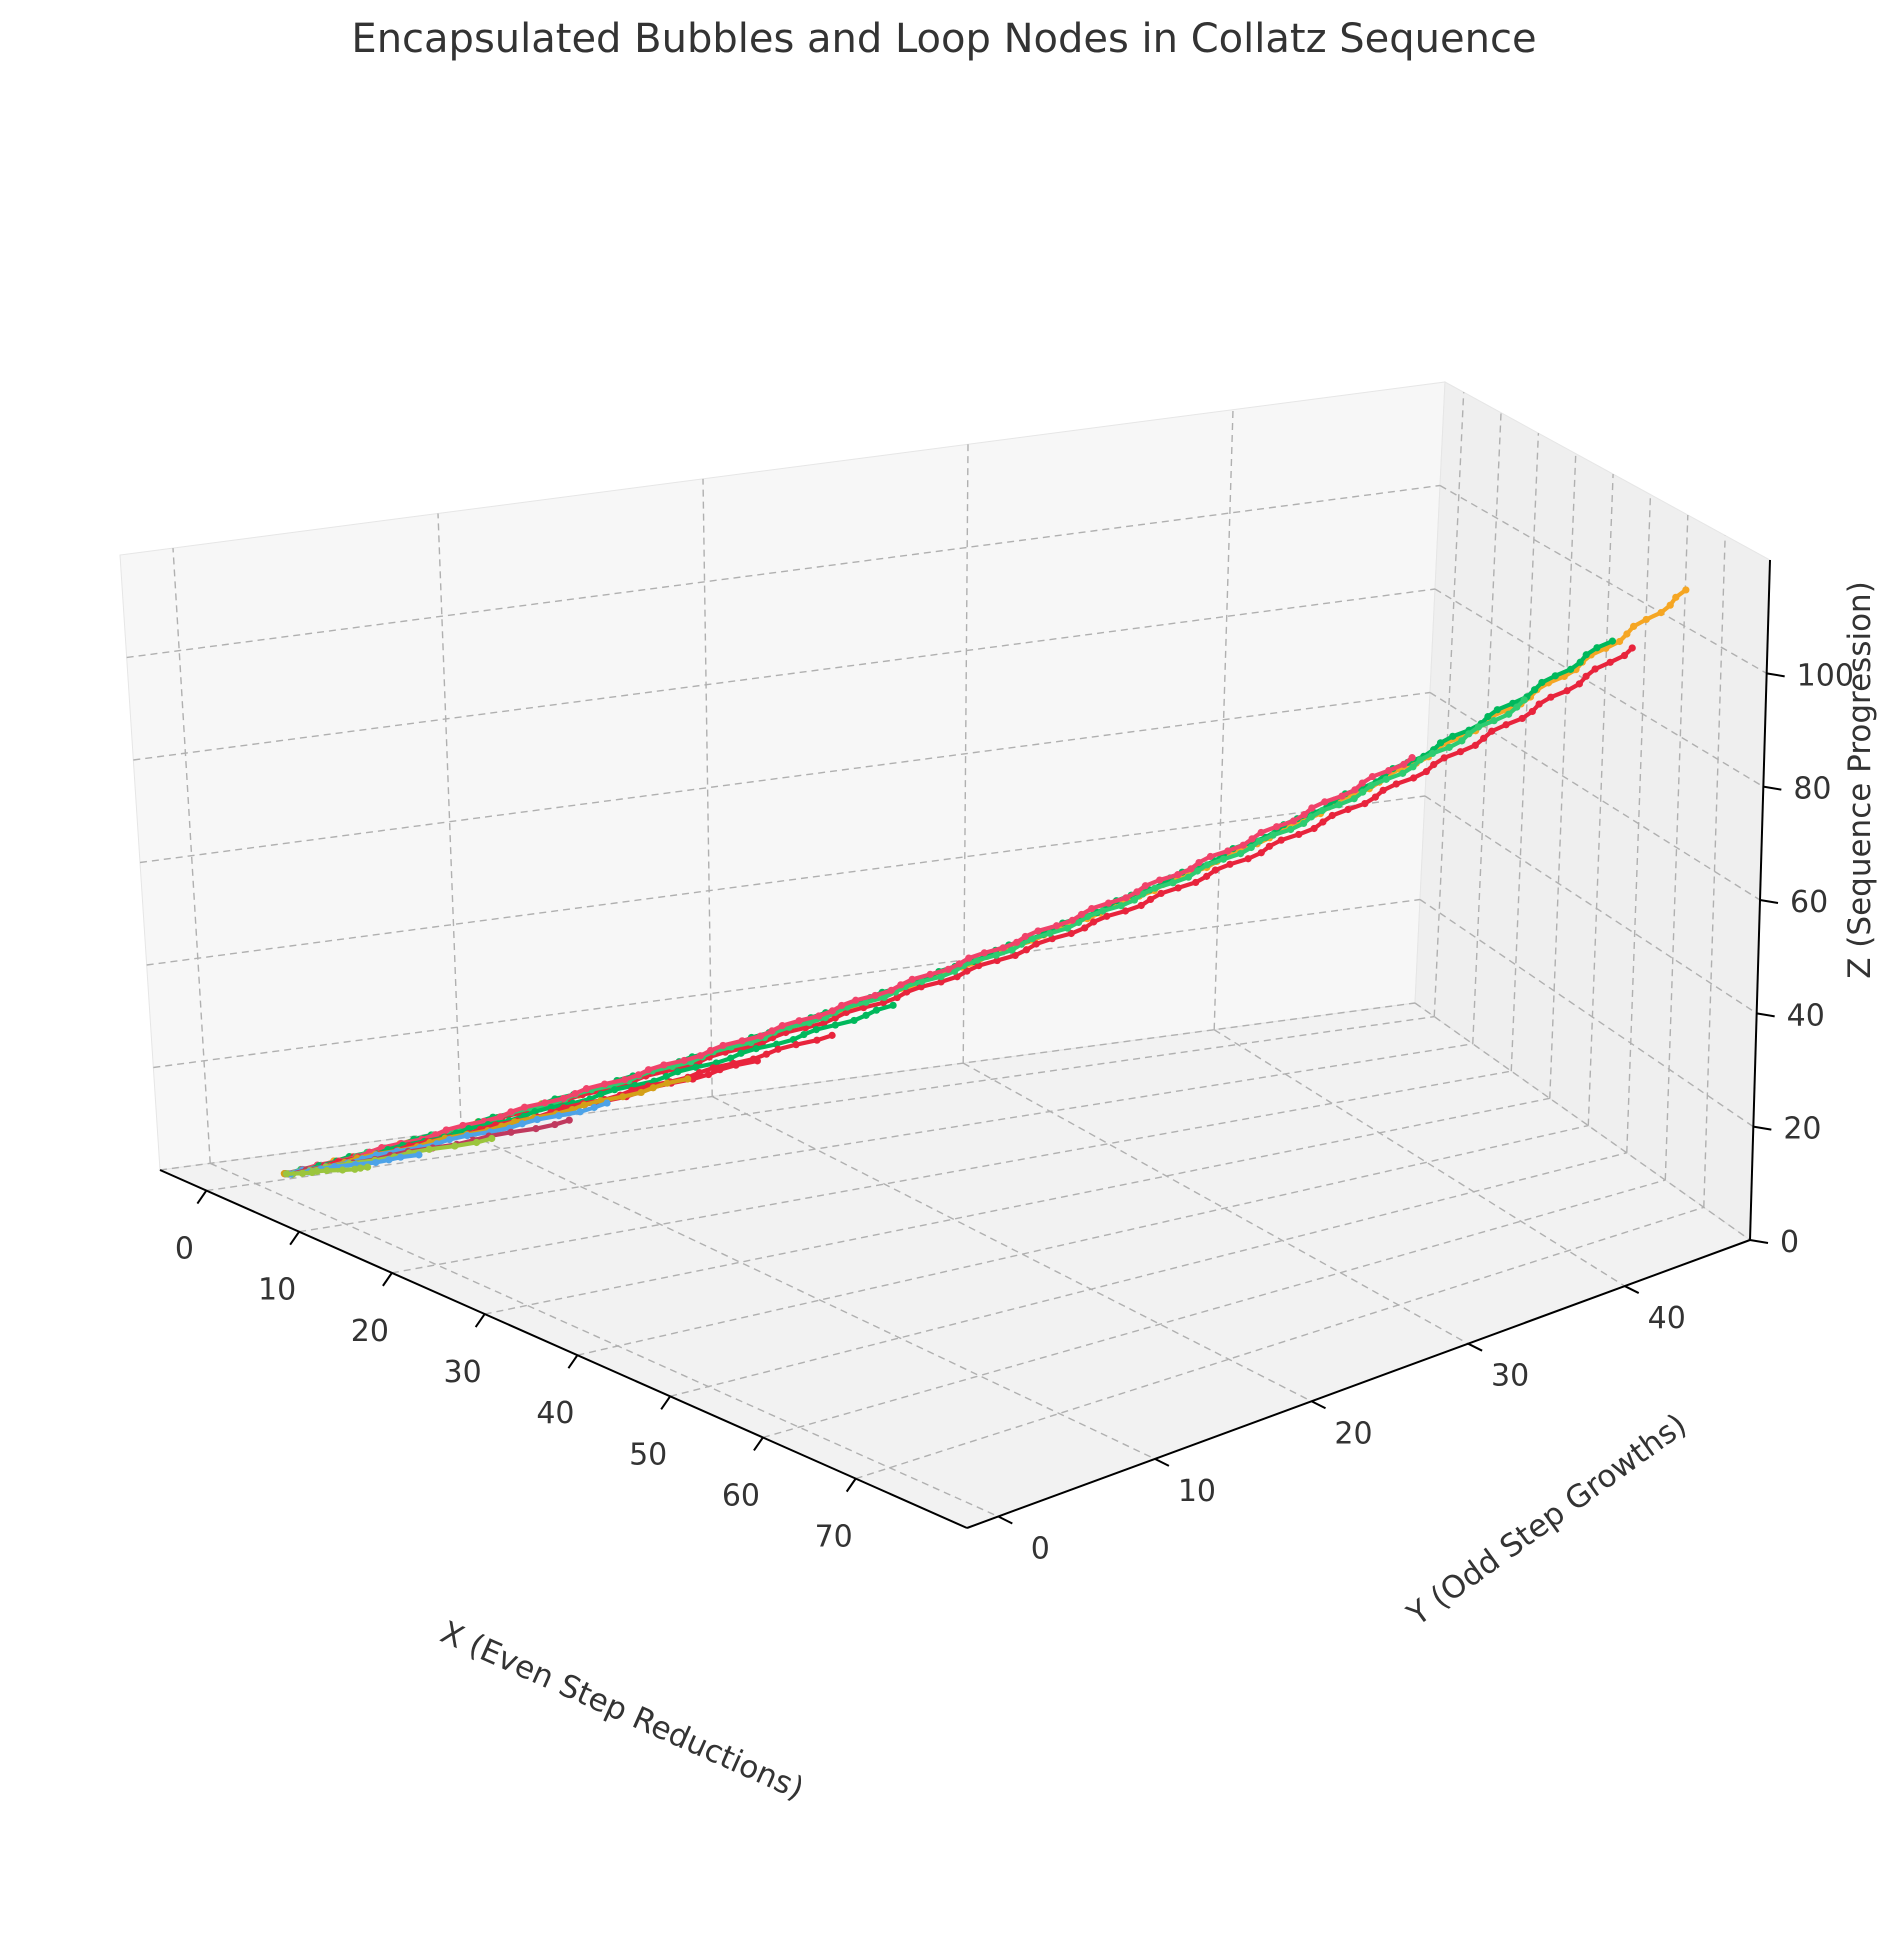 The image size is (1888, 1938). What do you see at coordinates (1546, 1520) in the screenshot?
I see `y-axis-label: Y (Odd Step Growths)` at bounding box center [1546, 1520].